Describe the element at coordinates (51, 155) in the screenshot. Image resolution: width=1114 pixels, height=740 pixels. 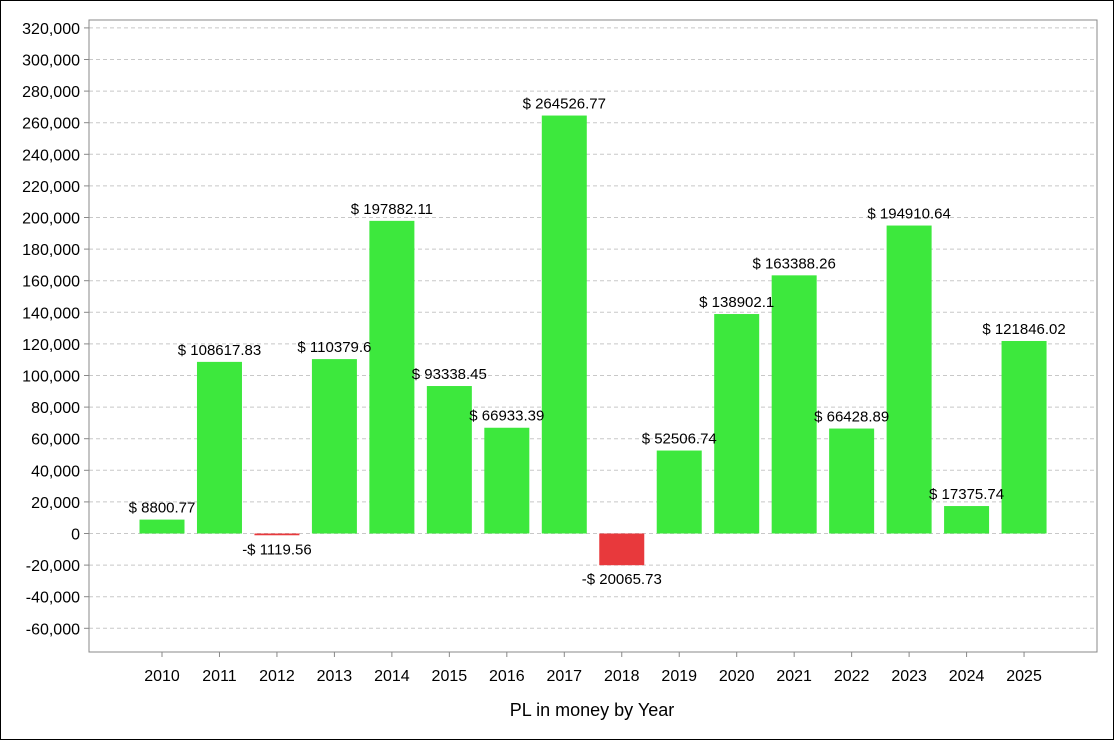
I see `y-tick-label: 240,000` at that location.